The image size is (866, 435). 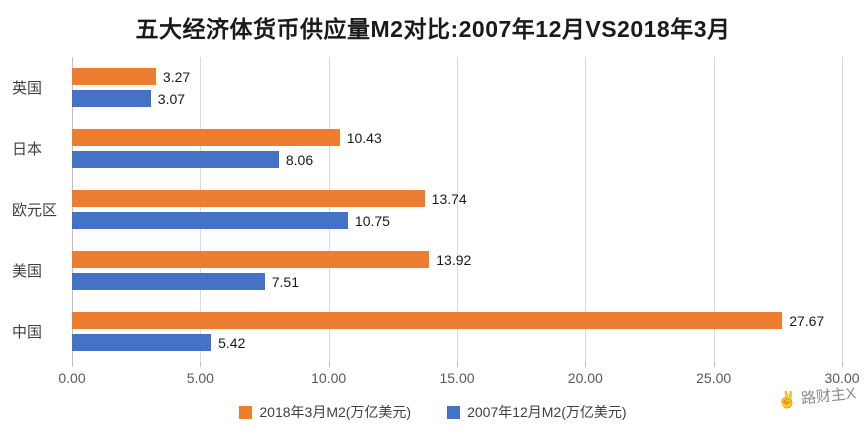 I want to click on x-axis-tick-label: 5.00, so click(x=200, y=378).